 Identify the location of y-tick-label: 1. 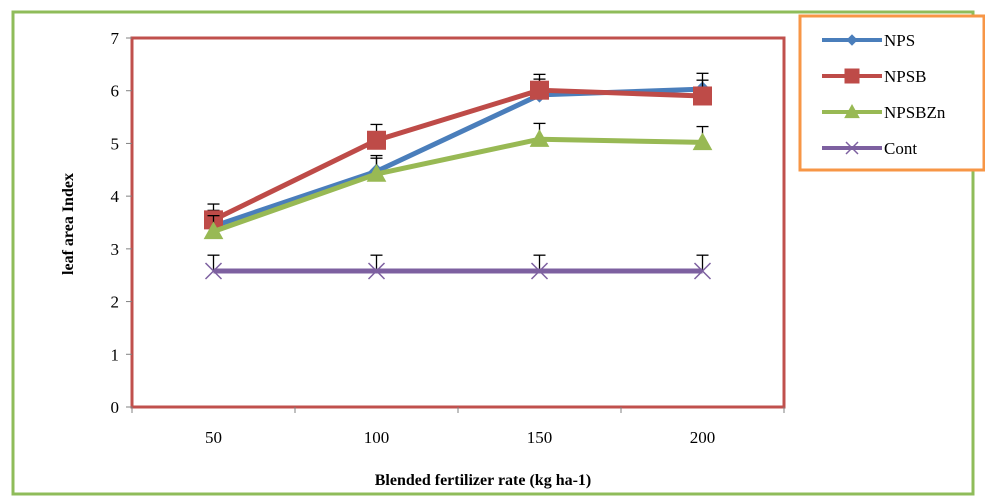
(115, 354).